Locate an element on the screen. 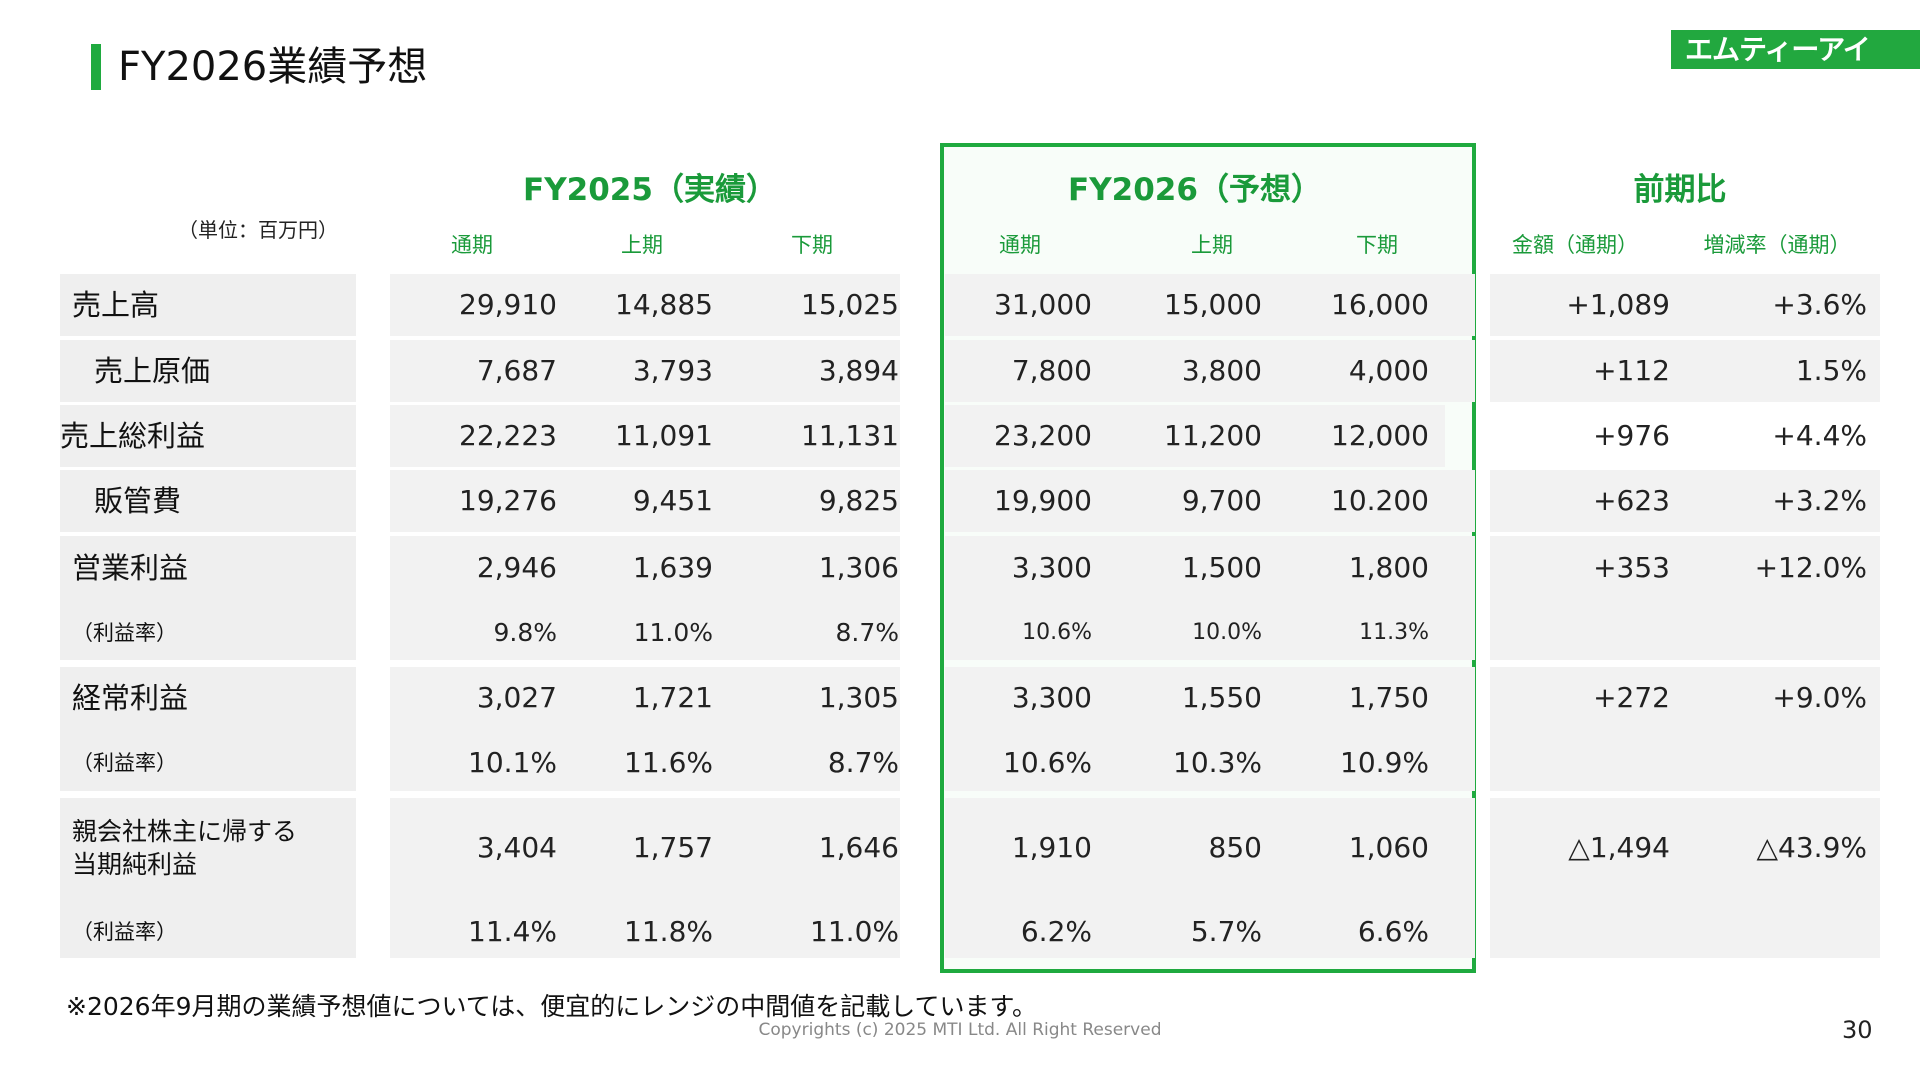 This screenshot has width=1920, height=1080. value-cell: 9,825 is located at coordinates (858, 500).